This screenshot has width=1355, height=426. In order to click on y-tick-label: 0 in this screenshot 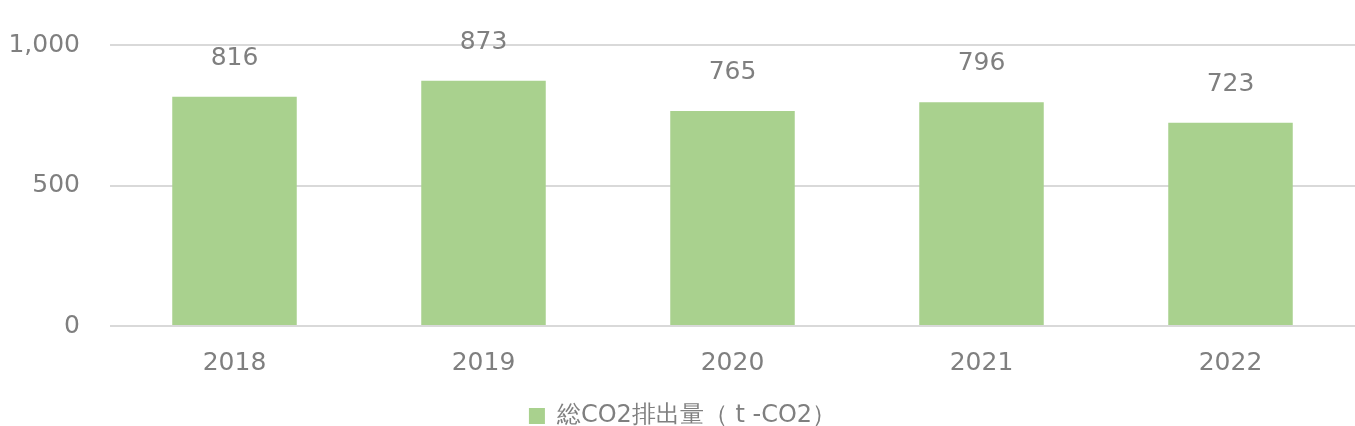, I will do `click(72, 324)`.